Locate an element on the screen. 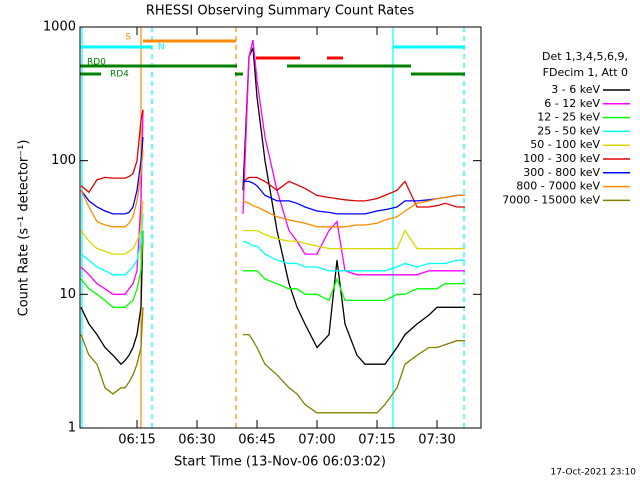 The width and height of the screenshot is (640, 480). legend-label: 3 - 6 keV is located at coordinates (575, 89).